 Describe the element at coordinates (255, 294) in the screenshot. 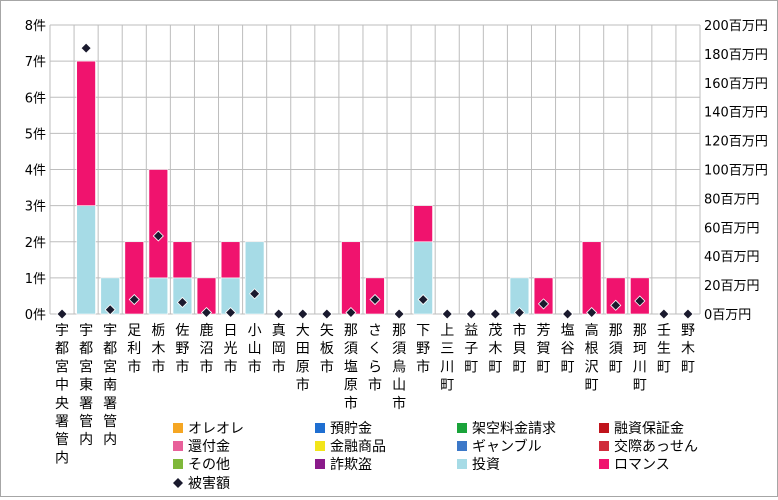

I see `marker-被害額-小山市` at that location.